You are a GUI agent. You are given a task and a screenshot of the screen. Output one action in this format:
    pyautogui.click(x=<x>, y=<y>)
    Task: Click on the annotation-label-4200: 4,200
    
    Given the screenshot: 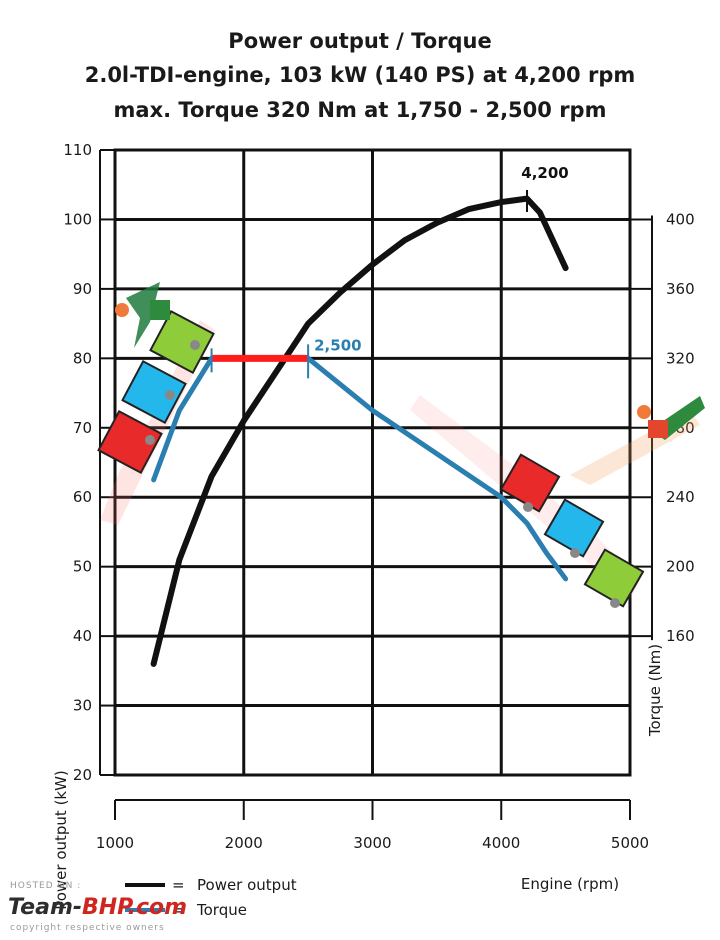 What is the action you would take?
    pyautogui.click(x=544, y=173)
    